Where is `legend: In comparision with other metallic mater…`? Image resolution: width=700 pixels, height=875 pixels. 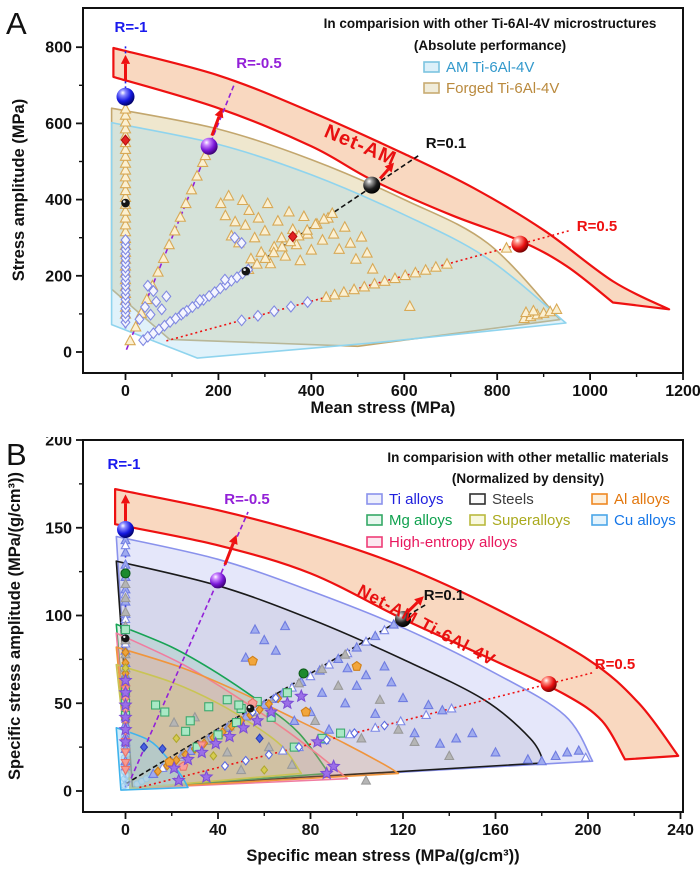 legend: In comparision with other metallic mater… is located at coordinates (521, 500).